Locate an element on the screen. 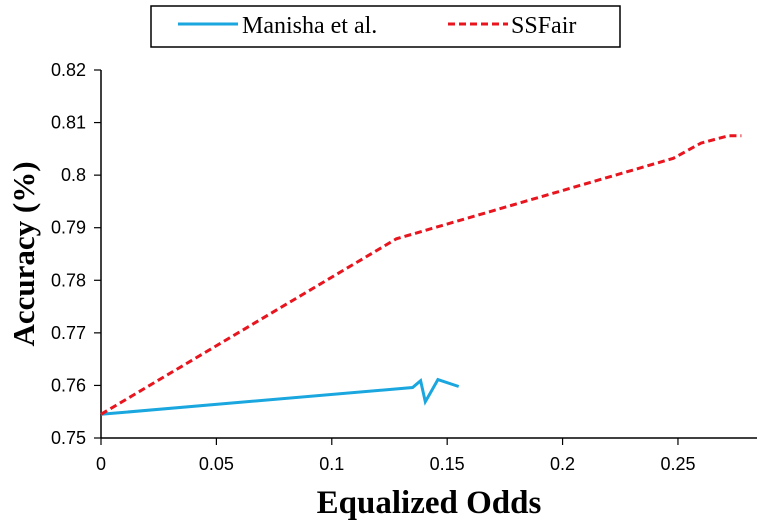  x-tick-label: 0.15 is located at coordinates (447, 464).